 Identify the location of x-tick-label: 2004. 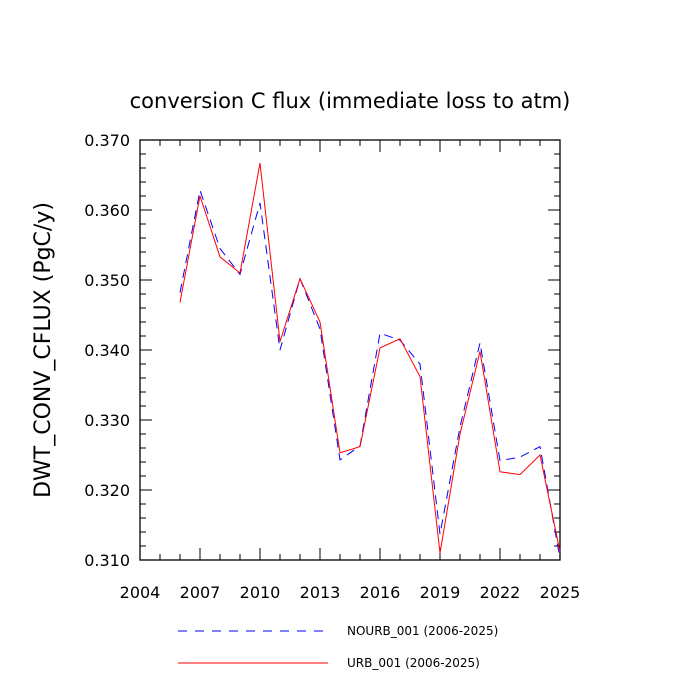
(140, 592).